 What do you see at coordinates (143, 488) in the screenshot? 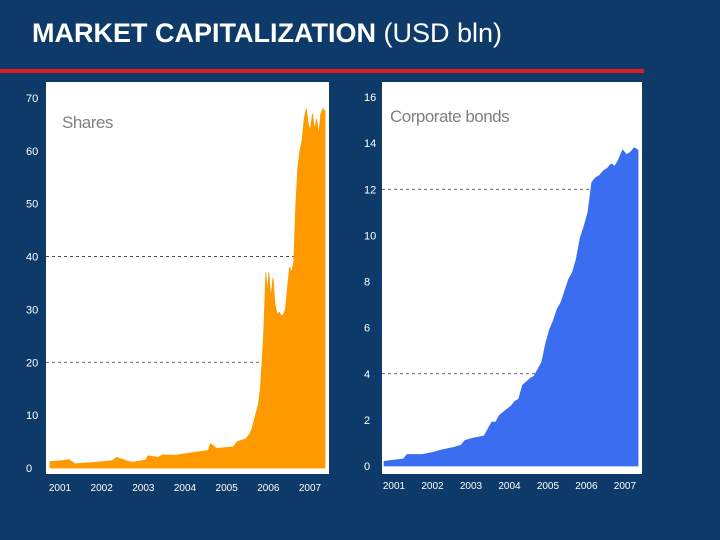
I see `shares-x-tick-label: 2003` at bounding box center [143, 488].